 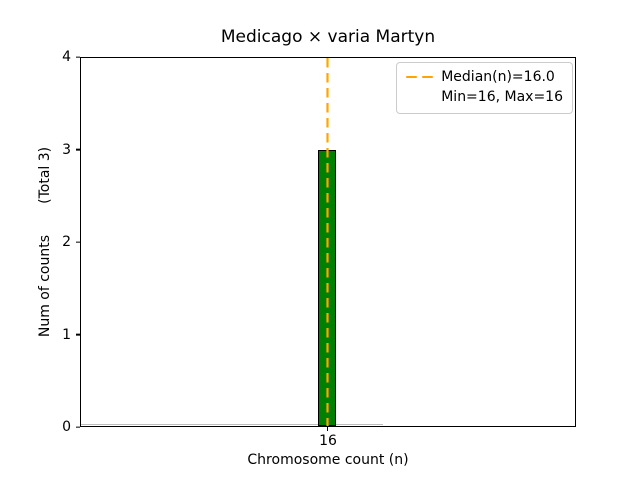 I want to click on median-line-legend-sample-icon, so click(x=420, y=77).